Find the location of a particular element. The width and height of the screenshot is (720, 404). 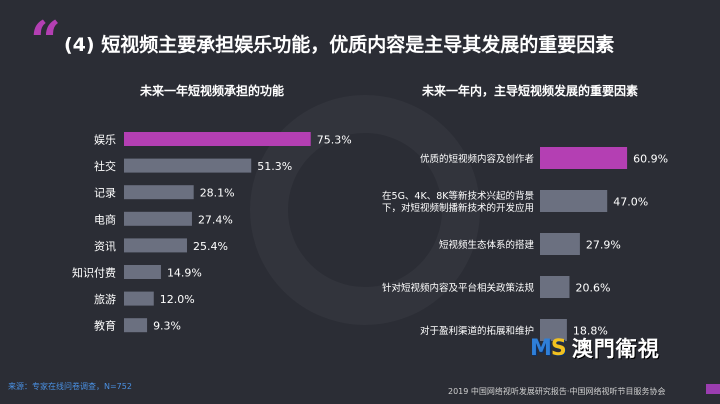

left-chart-title: 未来一年短视频承担的功能 is located at coordinates (212, 91).